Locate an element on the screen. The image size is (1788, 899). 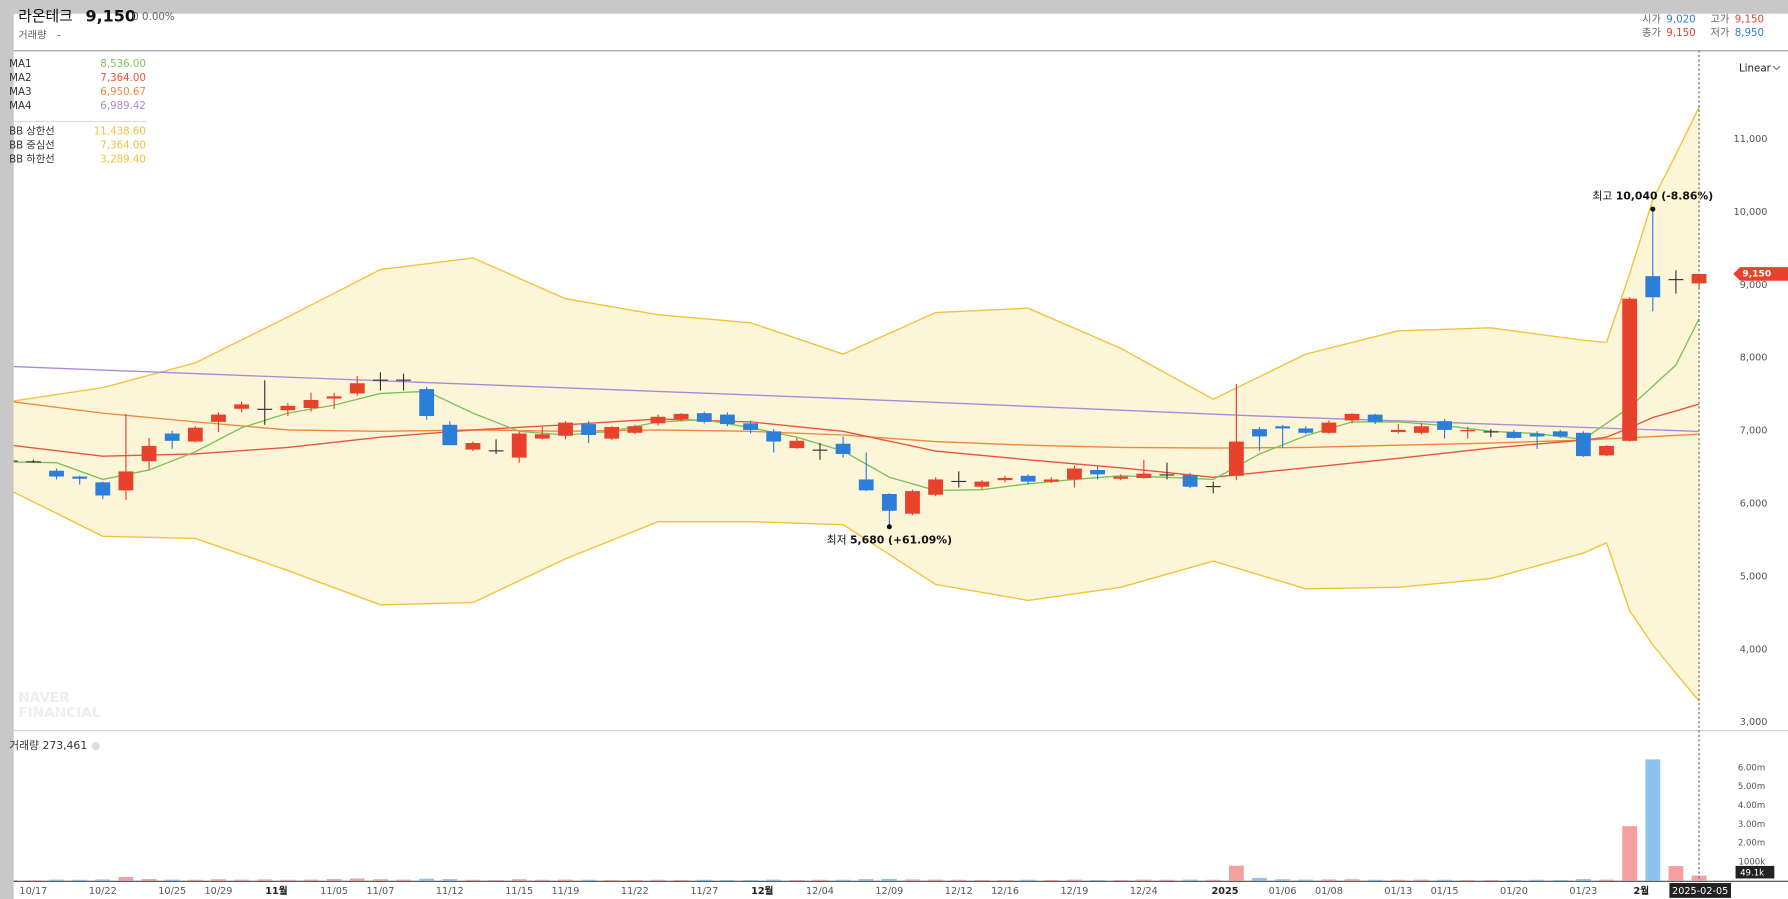
x-tick-label: 2025 is located at coordinates (1224, 891).